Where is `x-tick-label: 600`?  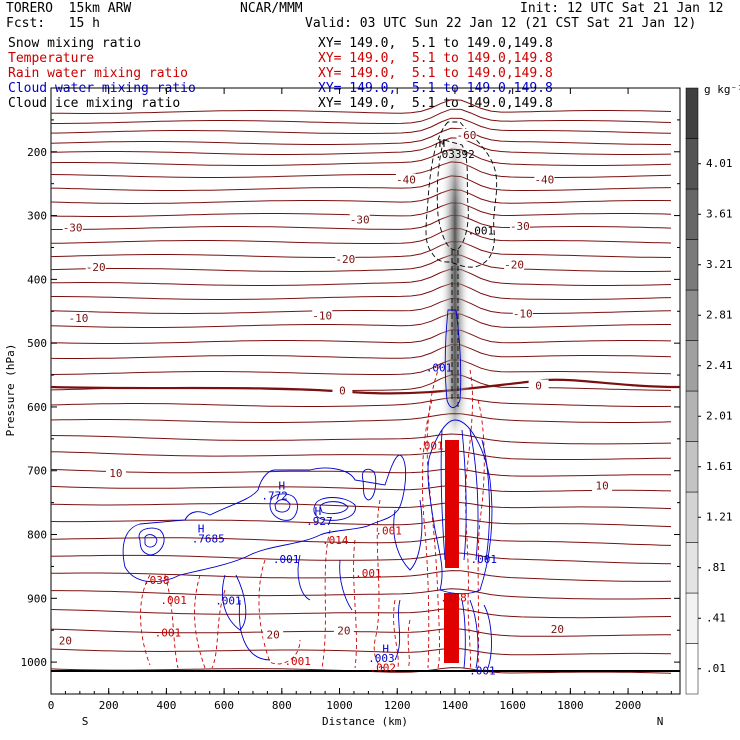 x-tick-label: 600 is located at coordinates (224, 705).